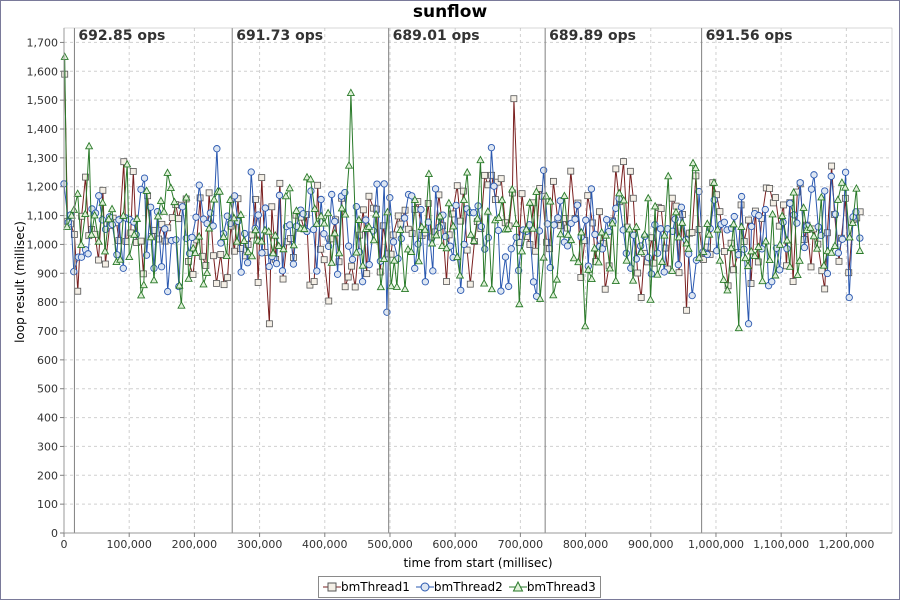 The image size is (900, 600). What do you see at coordinates (195, 544) in the screenshot?
I see `x-tick-label: 200,000` at bounding box center [195, 544].